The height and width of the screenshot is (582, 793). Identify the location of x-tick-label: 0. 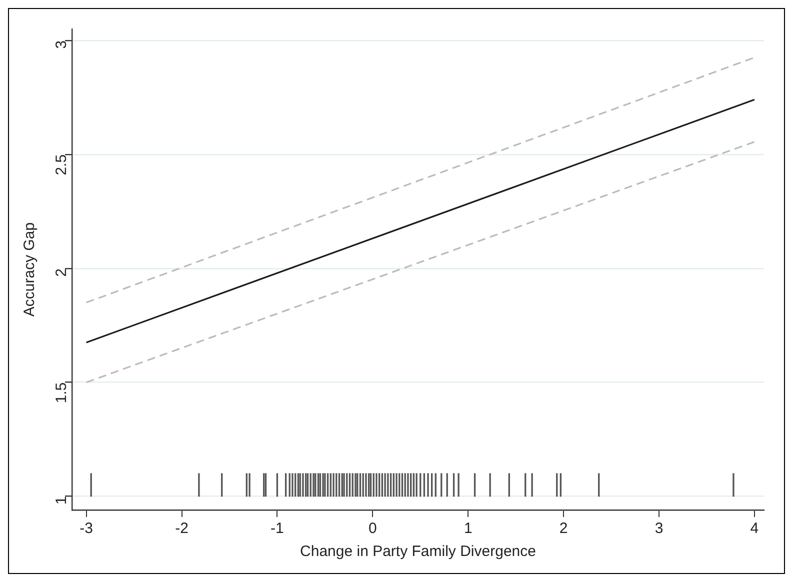
(372, 529).